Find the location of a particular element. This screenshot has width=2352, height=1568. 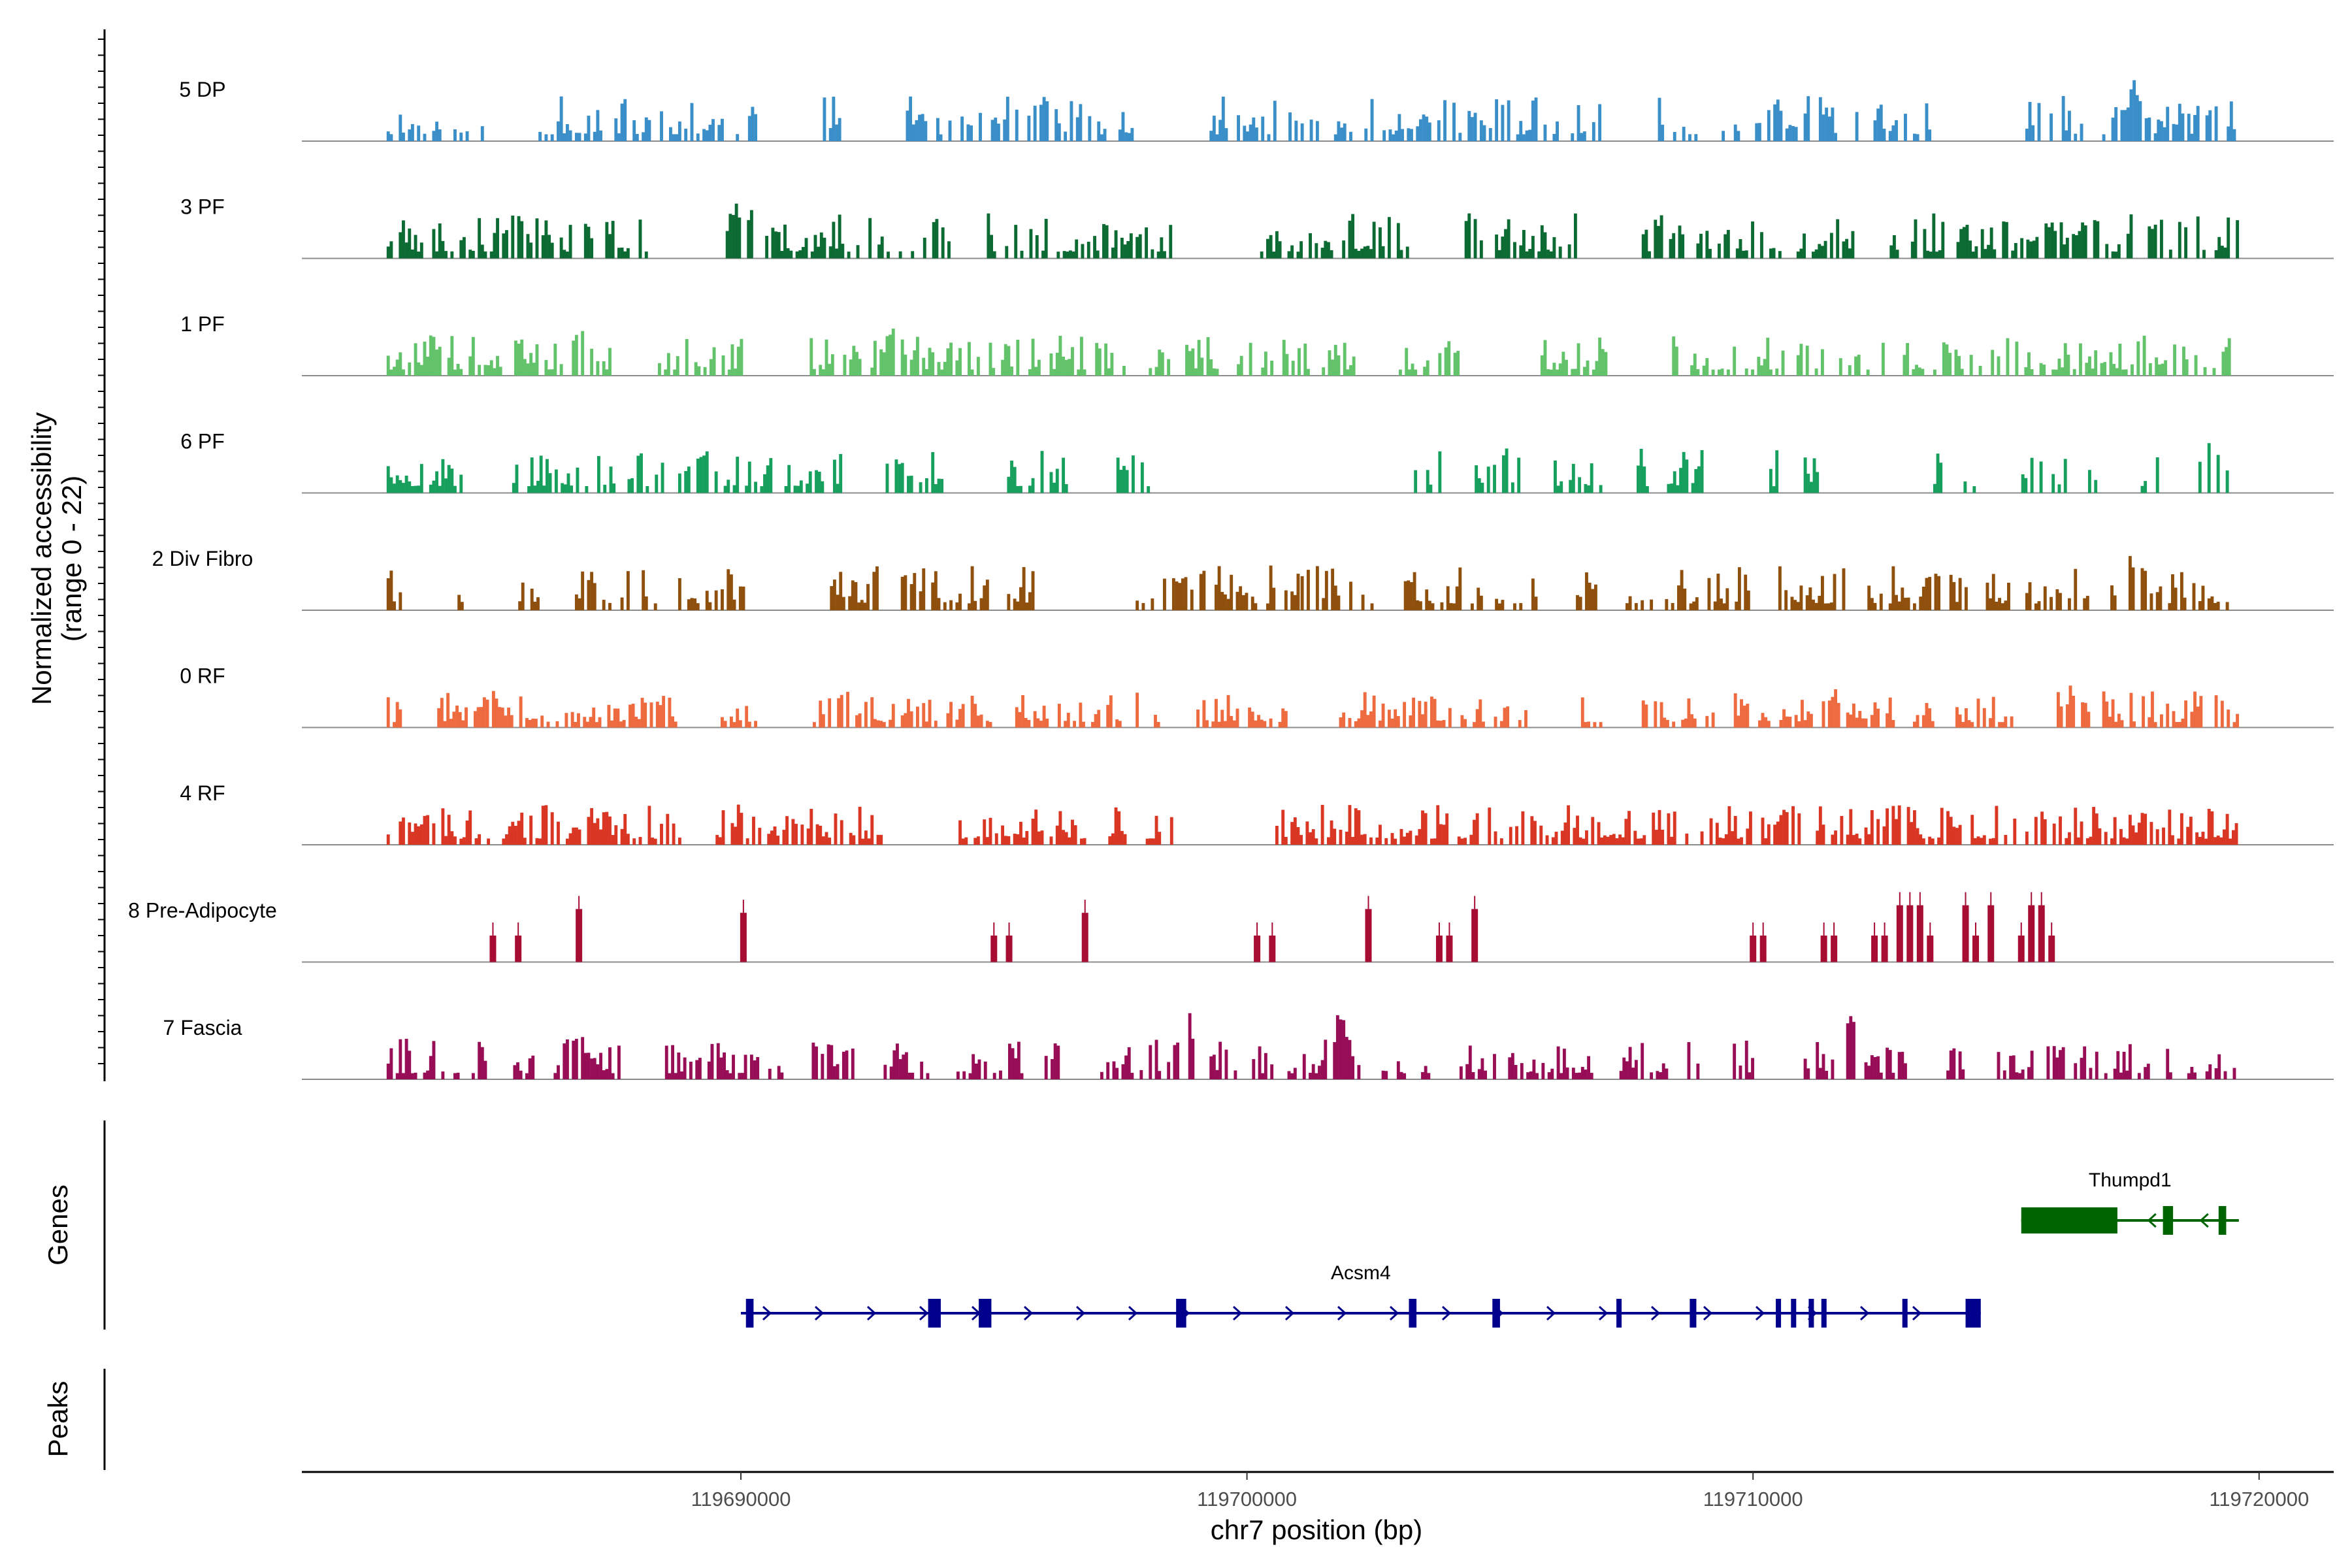

track-label: 5 DP is located at coordinates (202, 89).